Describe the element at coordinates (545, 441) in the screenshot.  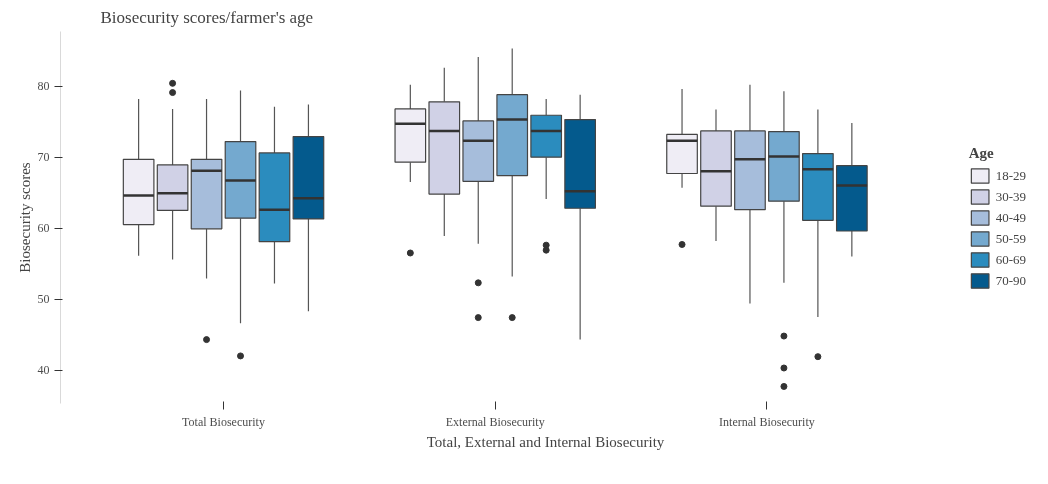
I see `x-axis-title: Total, External and Internal Biosecurity` at that location.